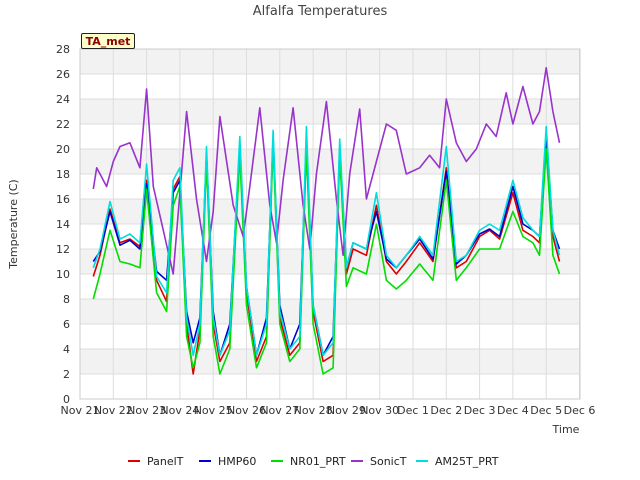 Image resolution: width=640 pixels, height=480 pixels. I want to click on x-tick-label: Dec 5, so click(546, 410).